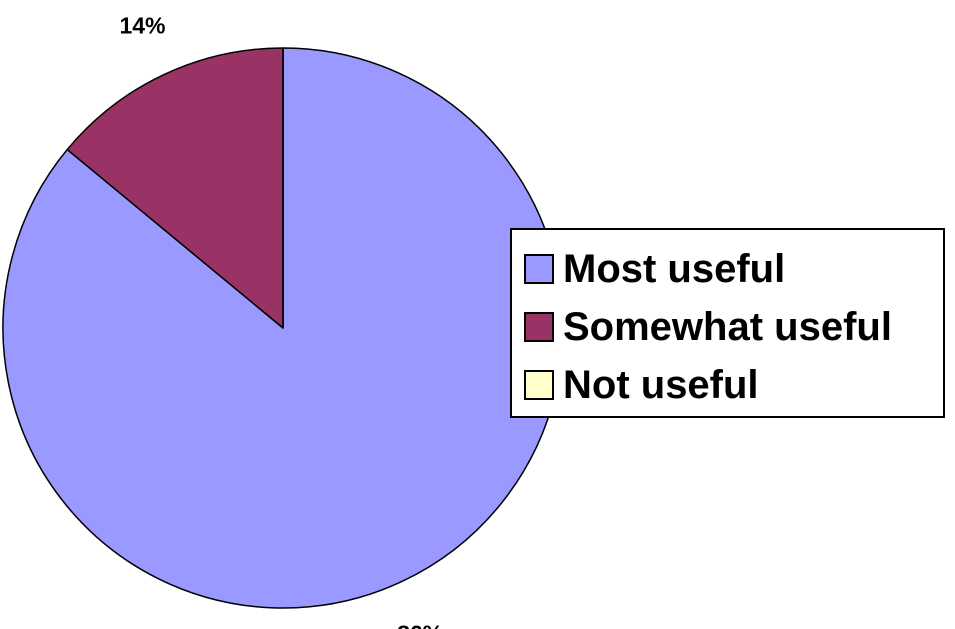 Image resolution: width=955 pixels, height=629 pixels. What do you see at coordinates (282, 2) in the screenshot?
I see `data-label-not-useful: 0%` at bounding box center [282, 2].